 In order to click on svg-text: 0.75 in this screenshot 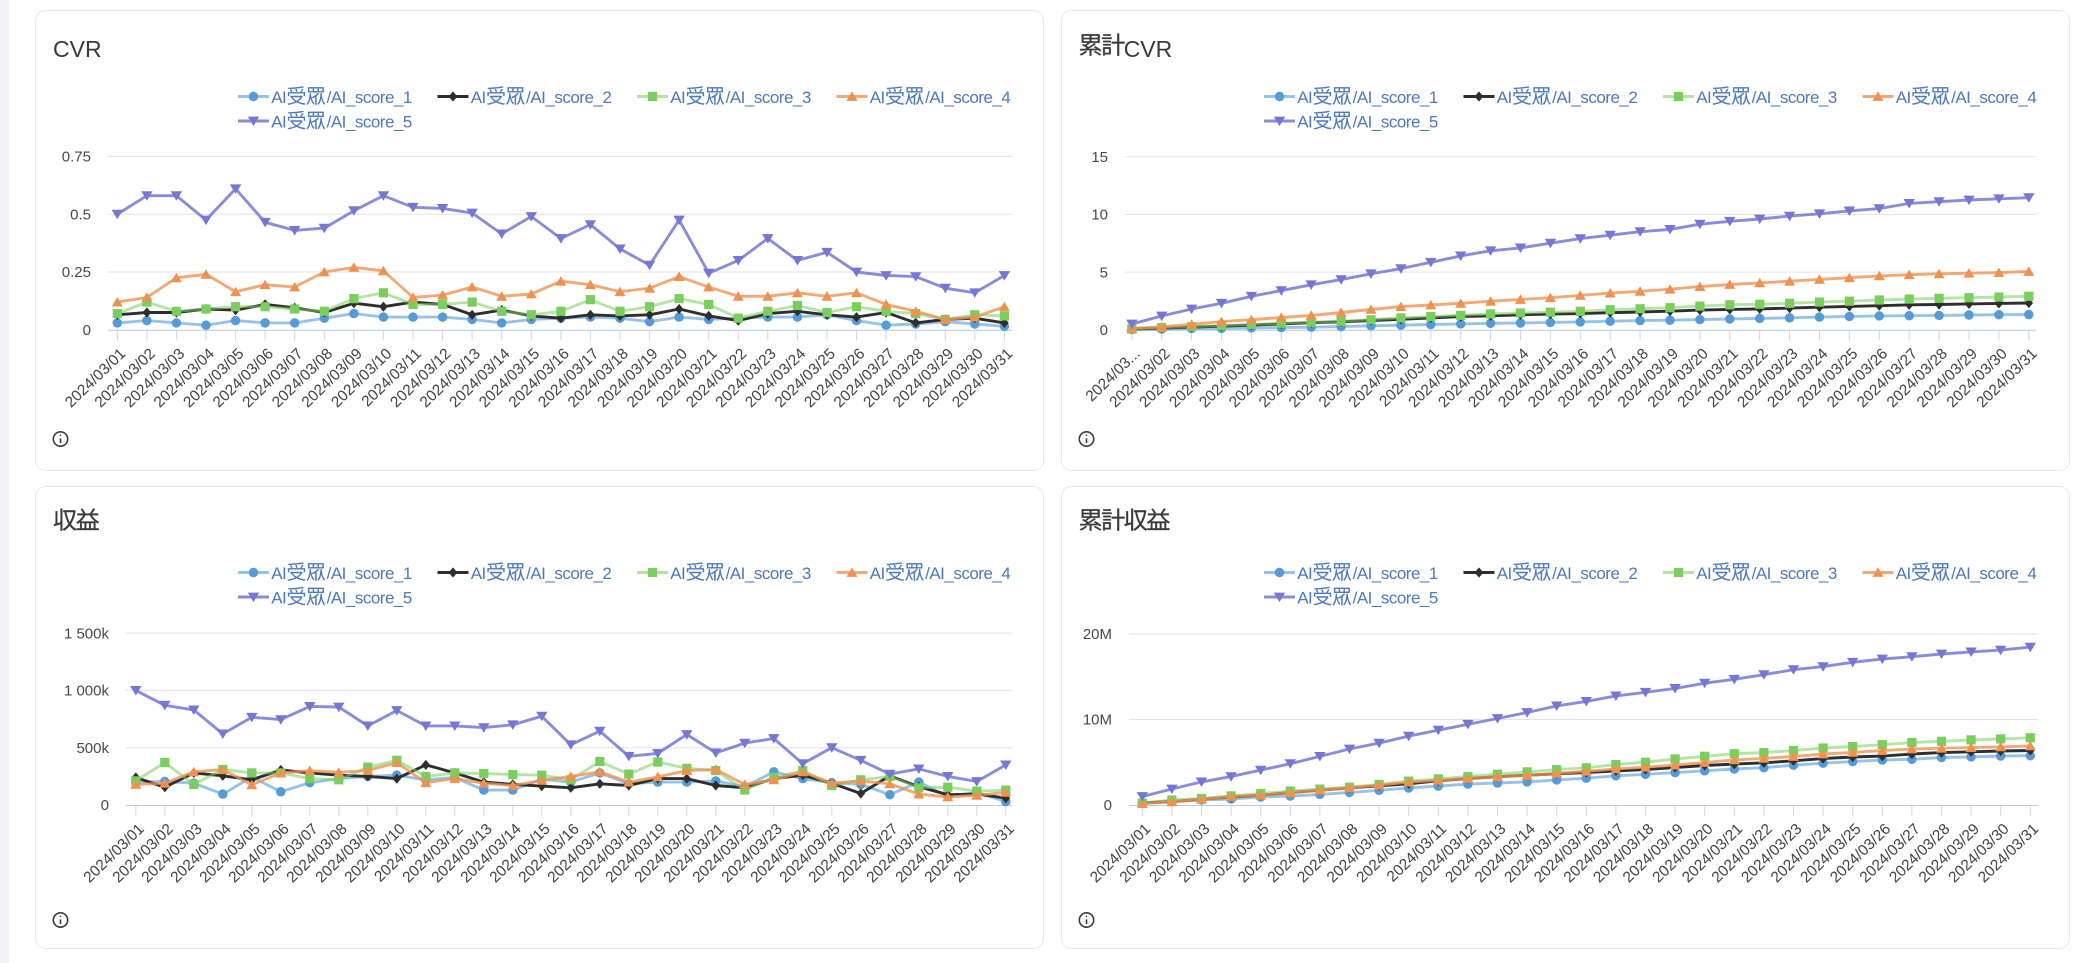, I will do `click(76, 157)`.